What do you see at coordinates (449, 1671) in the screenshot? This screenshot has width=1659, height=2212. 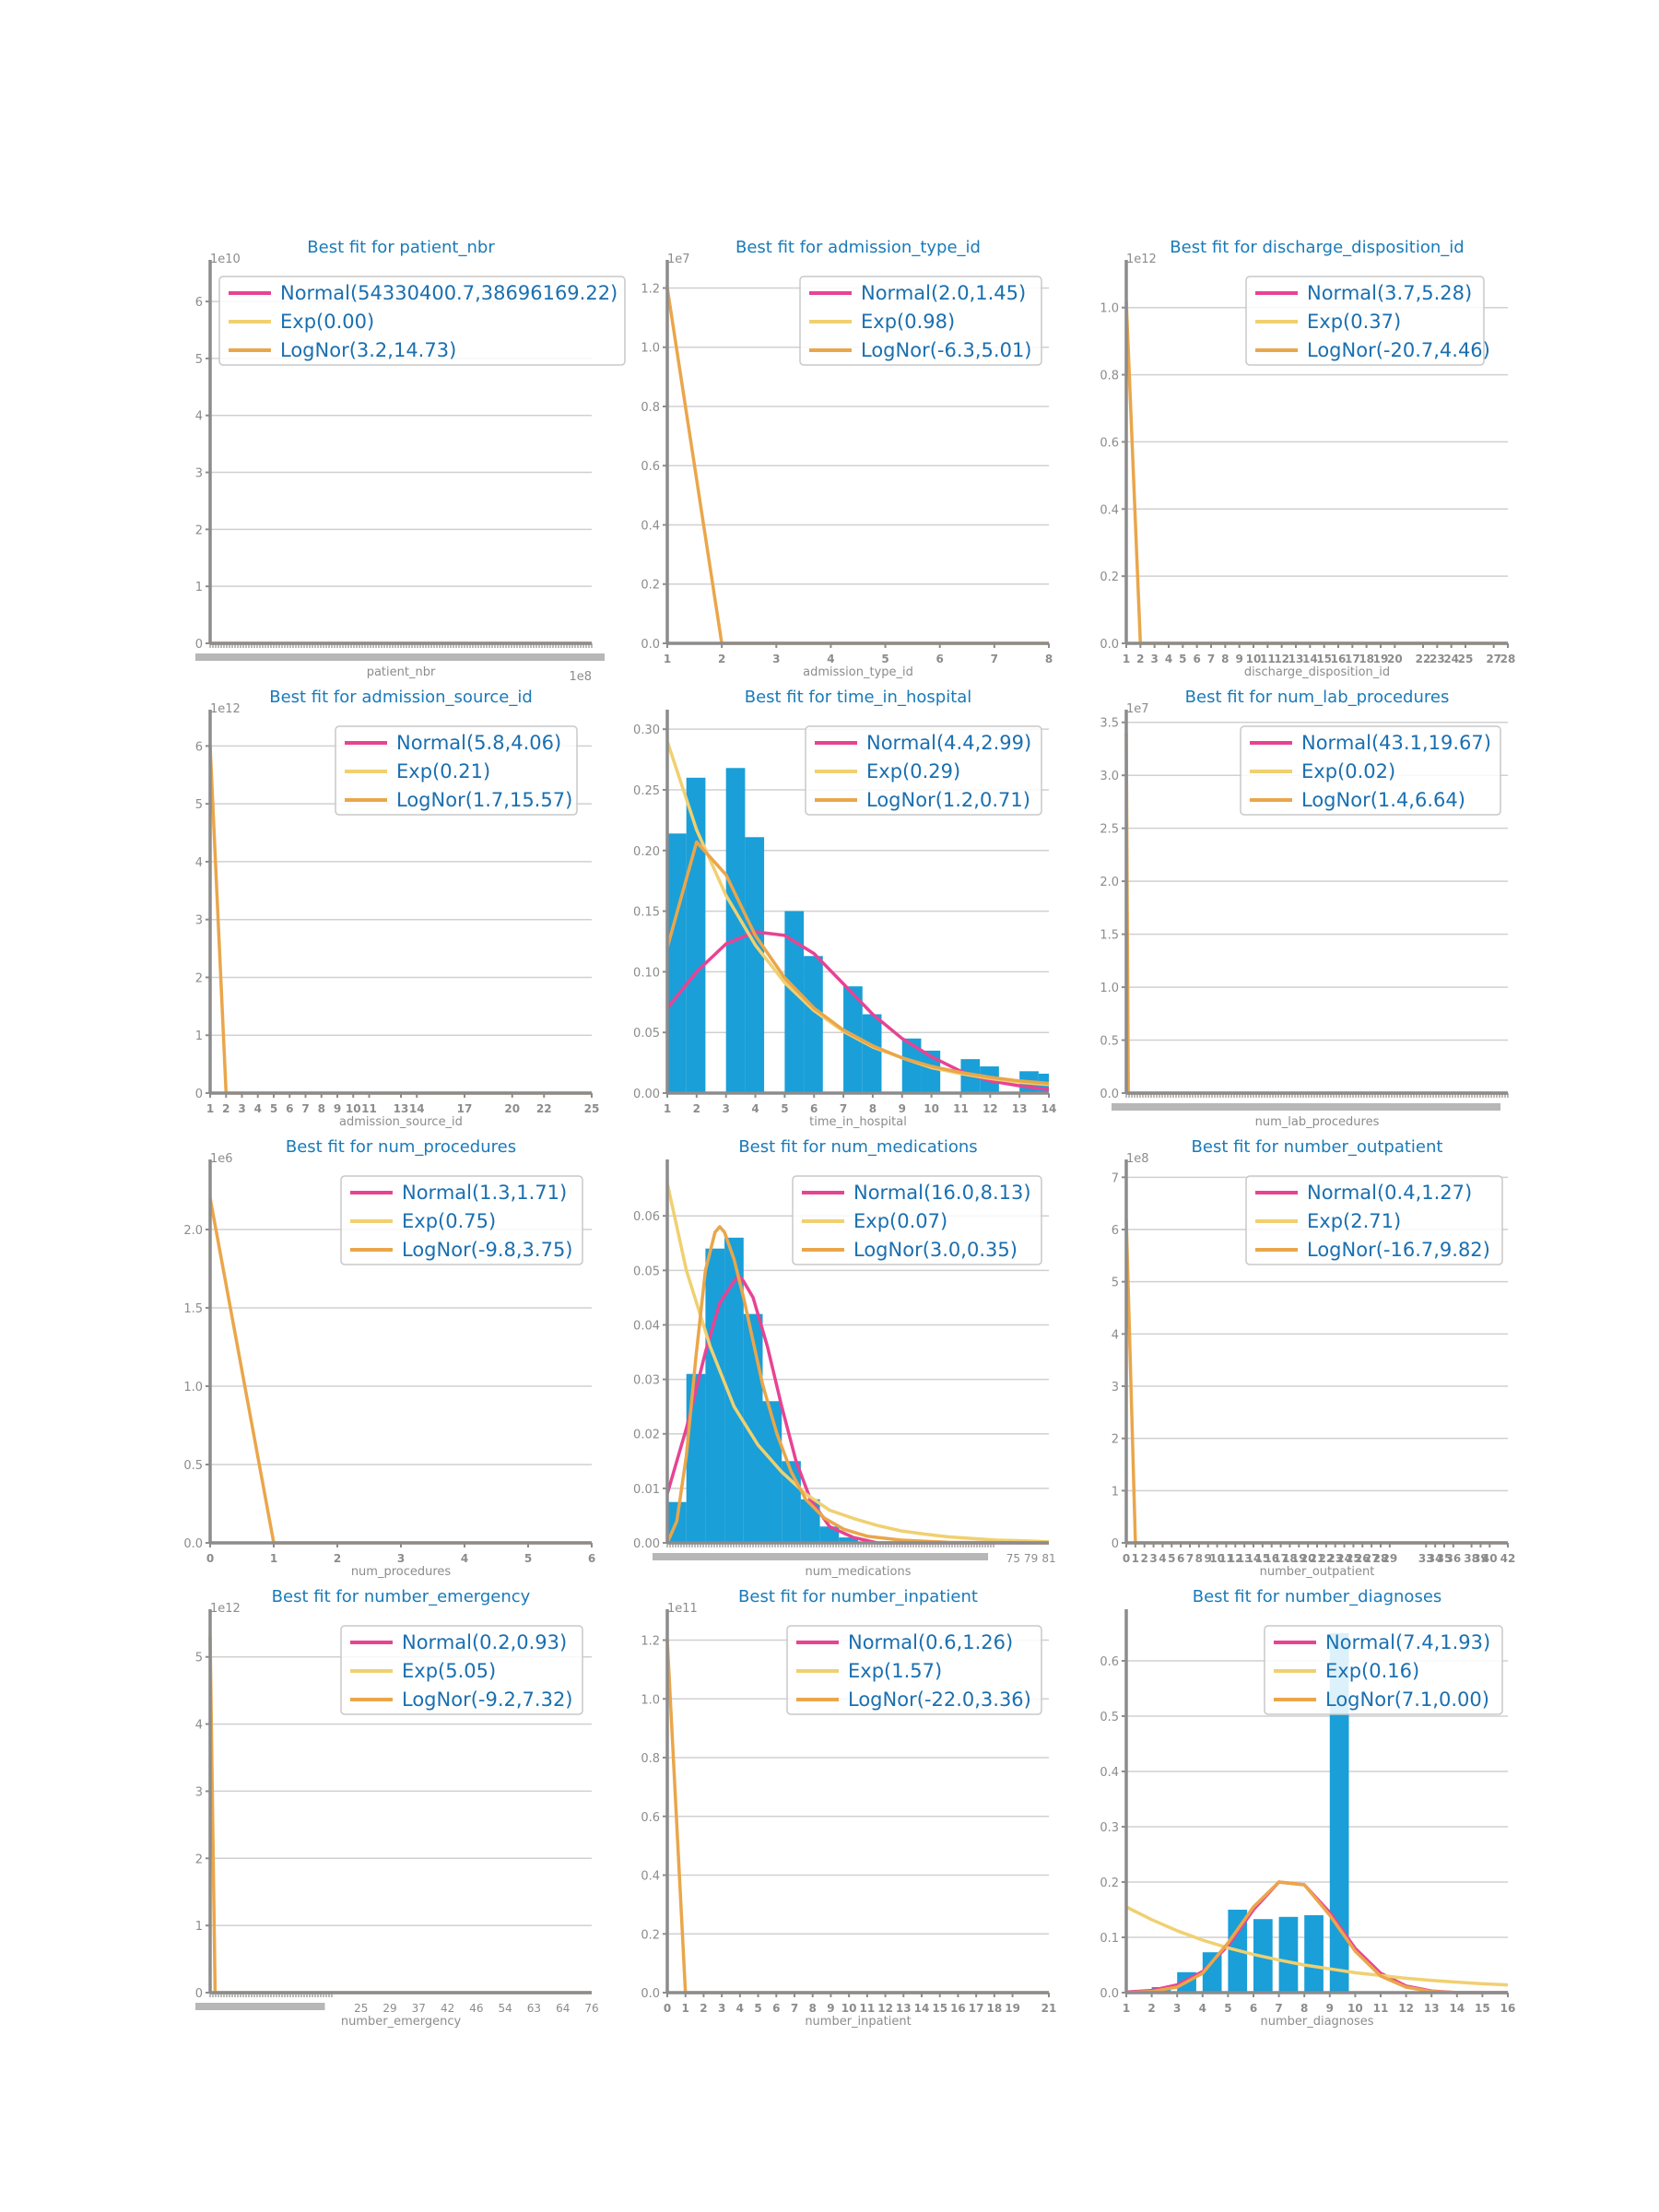 I see `legend-entry: Exp(5.05)` at bounding box center [449, 1671].